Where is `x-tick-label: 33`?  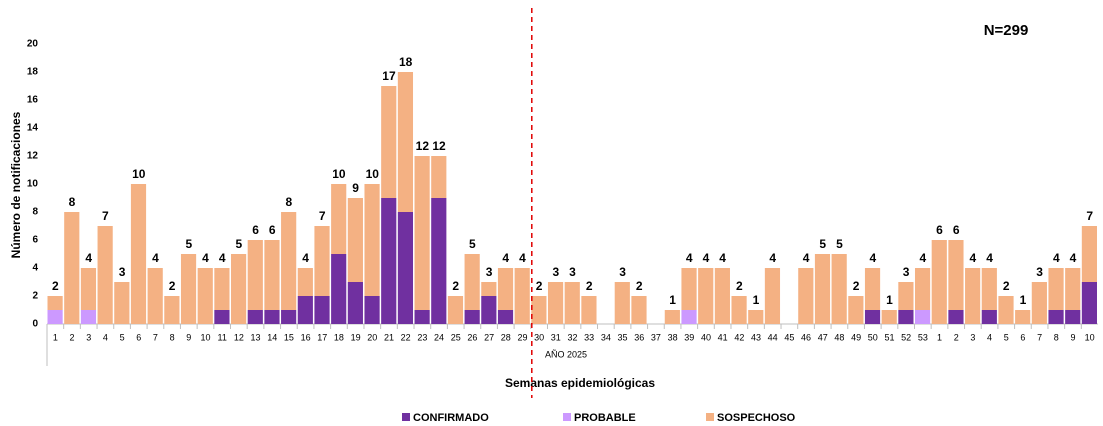 x-tick-label: 33 is located at coordinates (589, 337).